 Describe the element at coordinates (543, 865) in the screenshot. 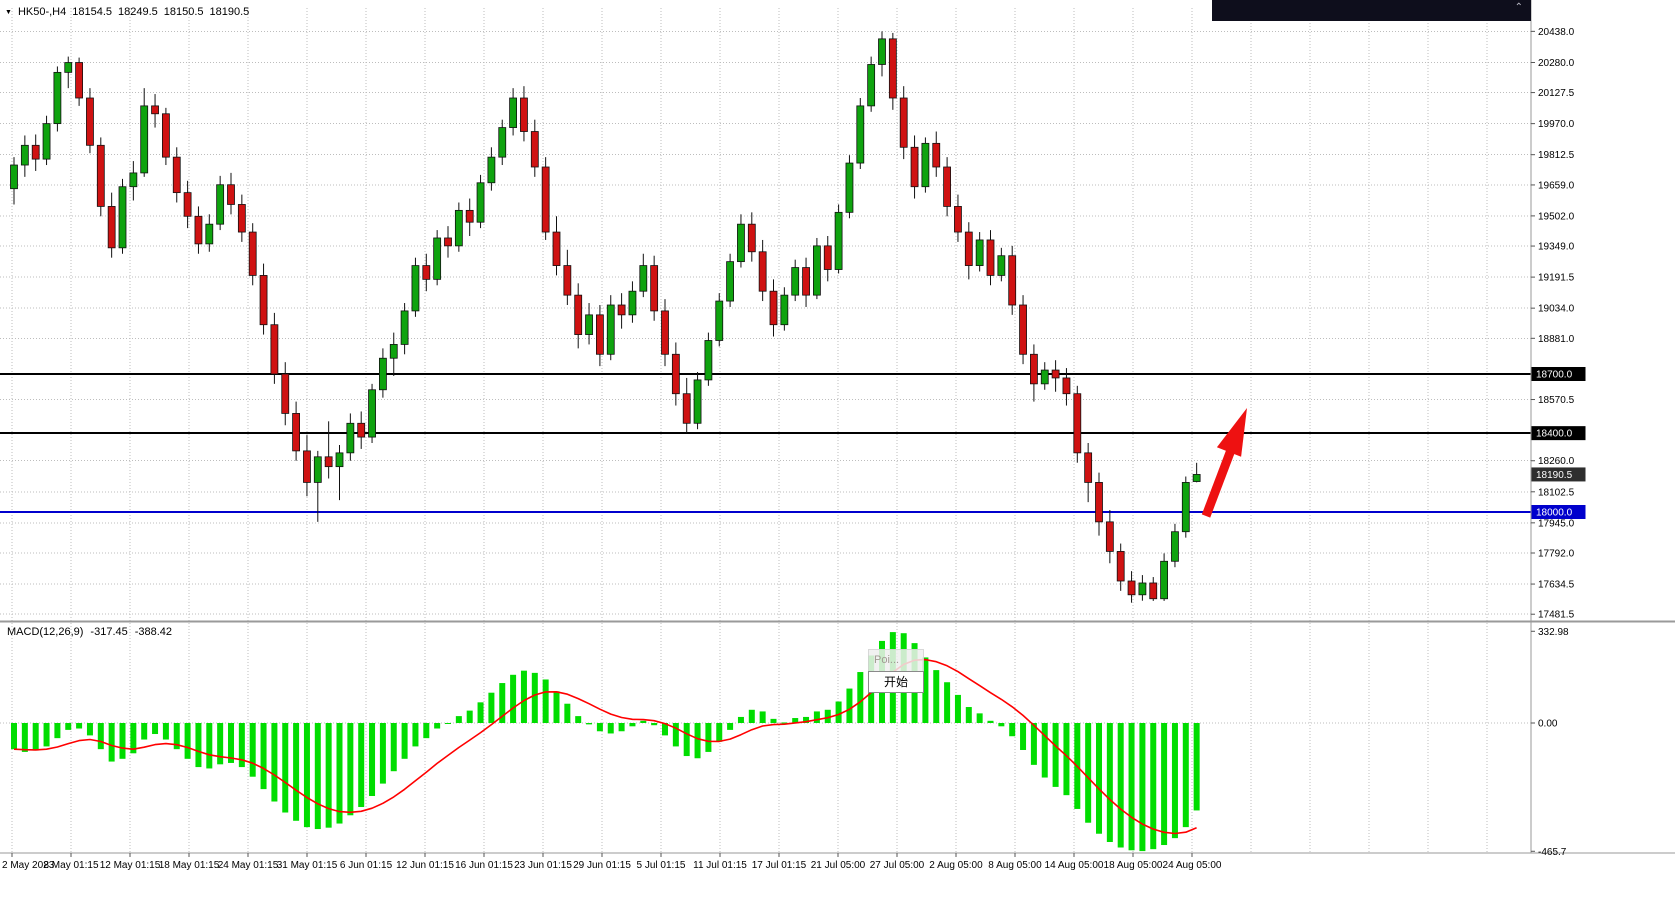

I see `time-tick-label: 23 Jun 01:15` at that location.